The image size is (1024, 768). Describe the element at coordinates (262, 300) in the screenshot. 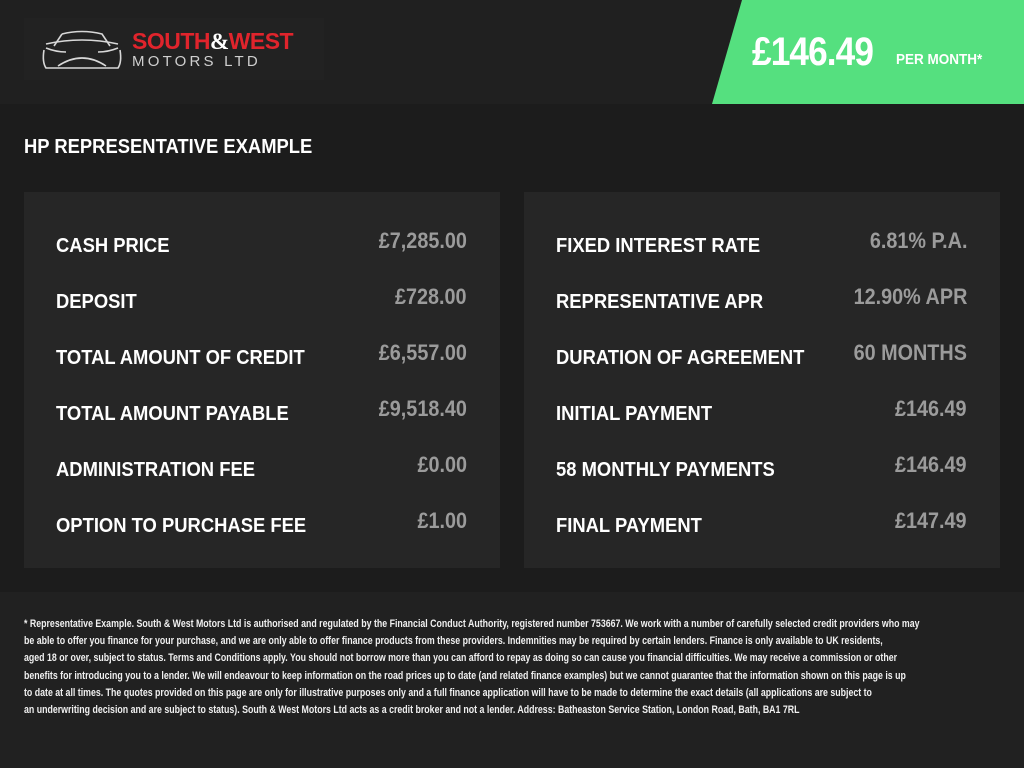

I see `finance-row: DEPOSIT £728.00` at that location.